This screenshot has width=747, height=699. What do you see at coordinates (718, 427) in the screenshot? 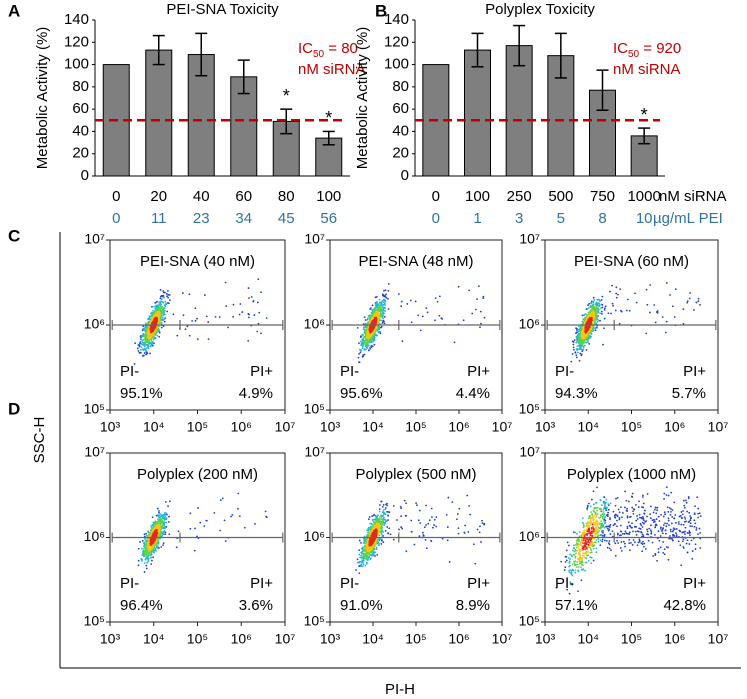
I see `x-tick-label: 10⁷` at bounding box center [718, 427].